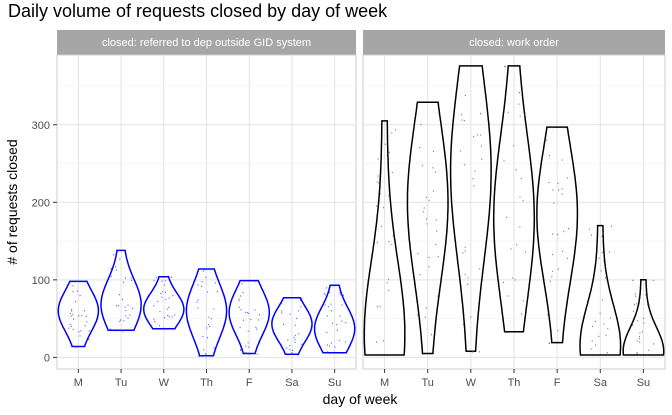 This screenshot has width=672, height=415. What do you see at coordinates (514, 383) in the screenshot?
I see `x-tick-label: Th` at bounding box center [514, 383].